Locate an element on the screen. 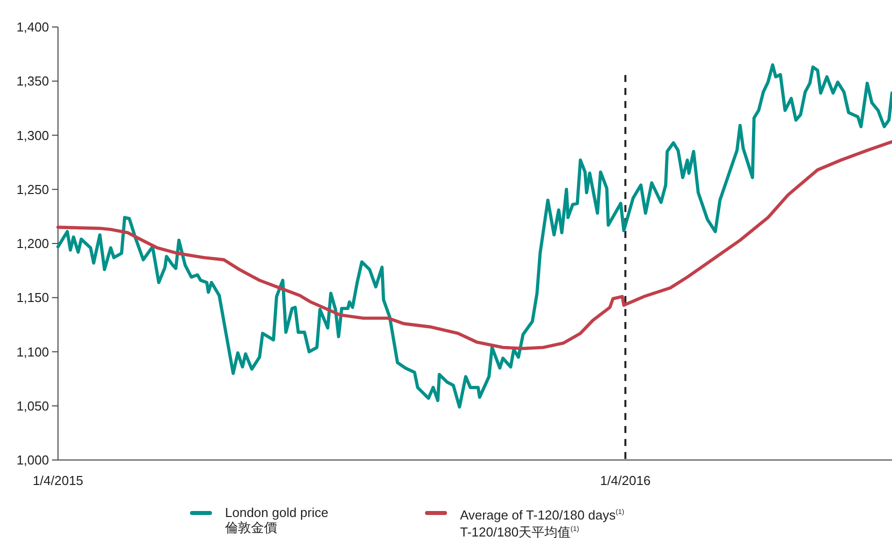 The width and height of the screenshot is (892, 538). y-tick-label: 1,000 is located at coordinates (32, 460).